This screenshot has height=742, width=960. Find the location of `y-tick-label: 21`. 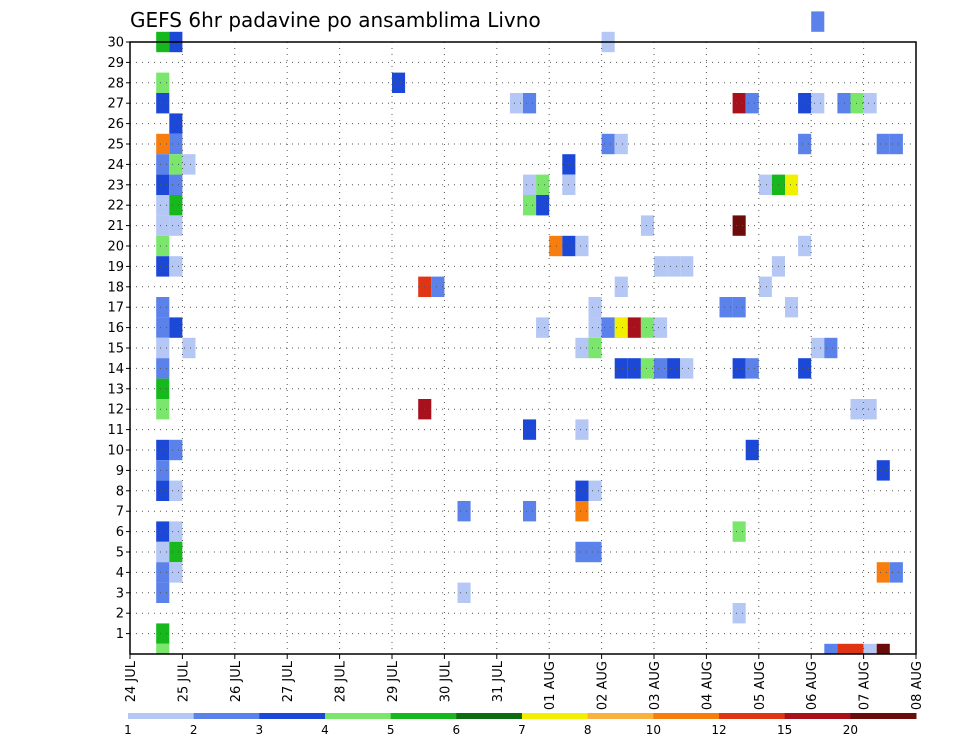

y-tick-label: 21 is located at coordinates (115, 226).